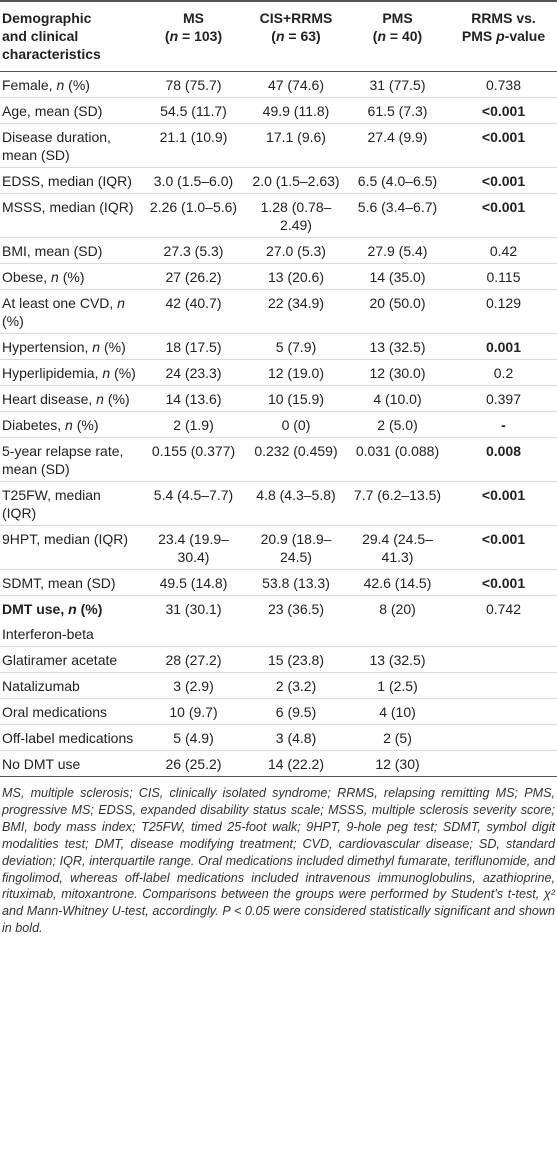  Describe the element at coordinates (296, 547) in the screenshot. I see `table-cell: 20.9 (18.9–24.5)` at that location.